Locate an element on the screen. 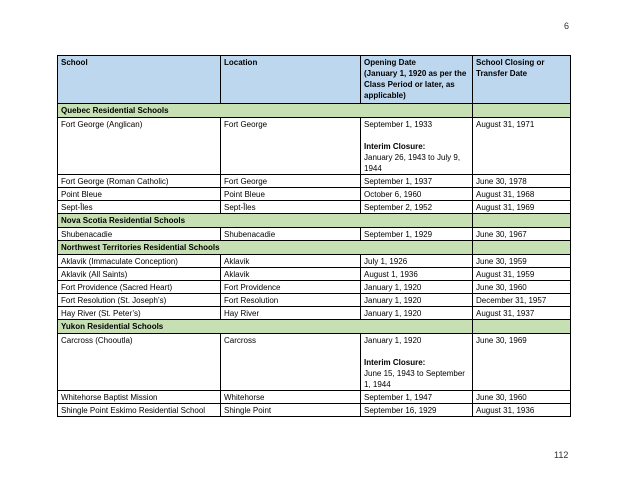 The width and height of the screenshot is (623, 481). opening-date: August 1, 1936 is located at coordinates (391, 274).